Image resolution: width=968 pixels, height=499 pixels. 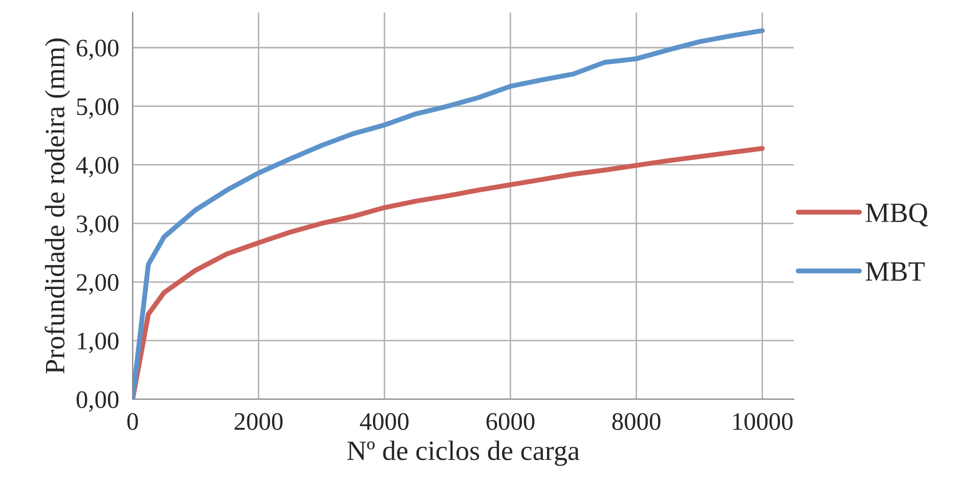 I want to click on x-tick-label: 0, so click(x=132, y=421).